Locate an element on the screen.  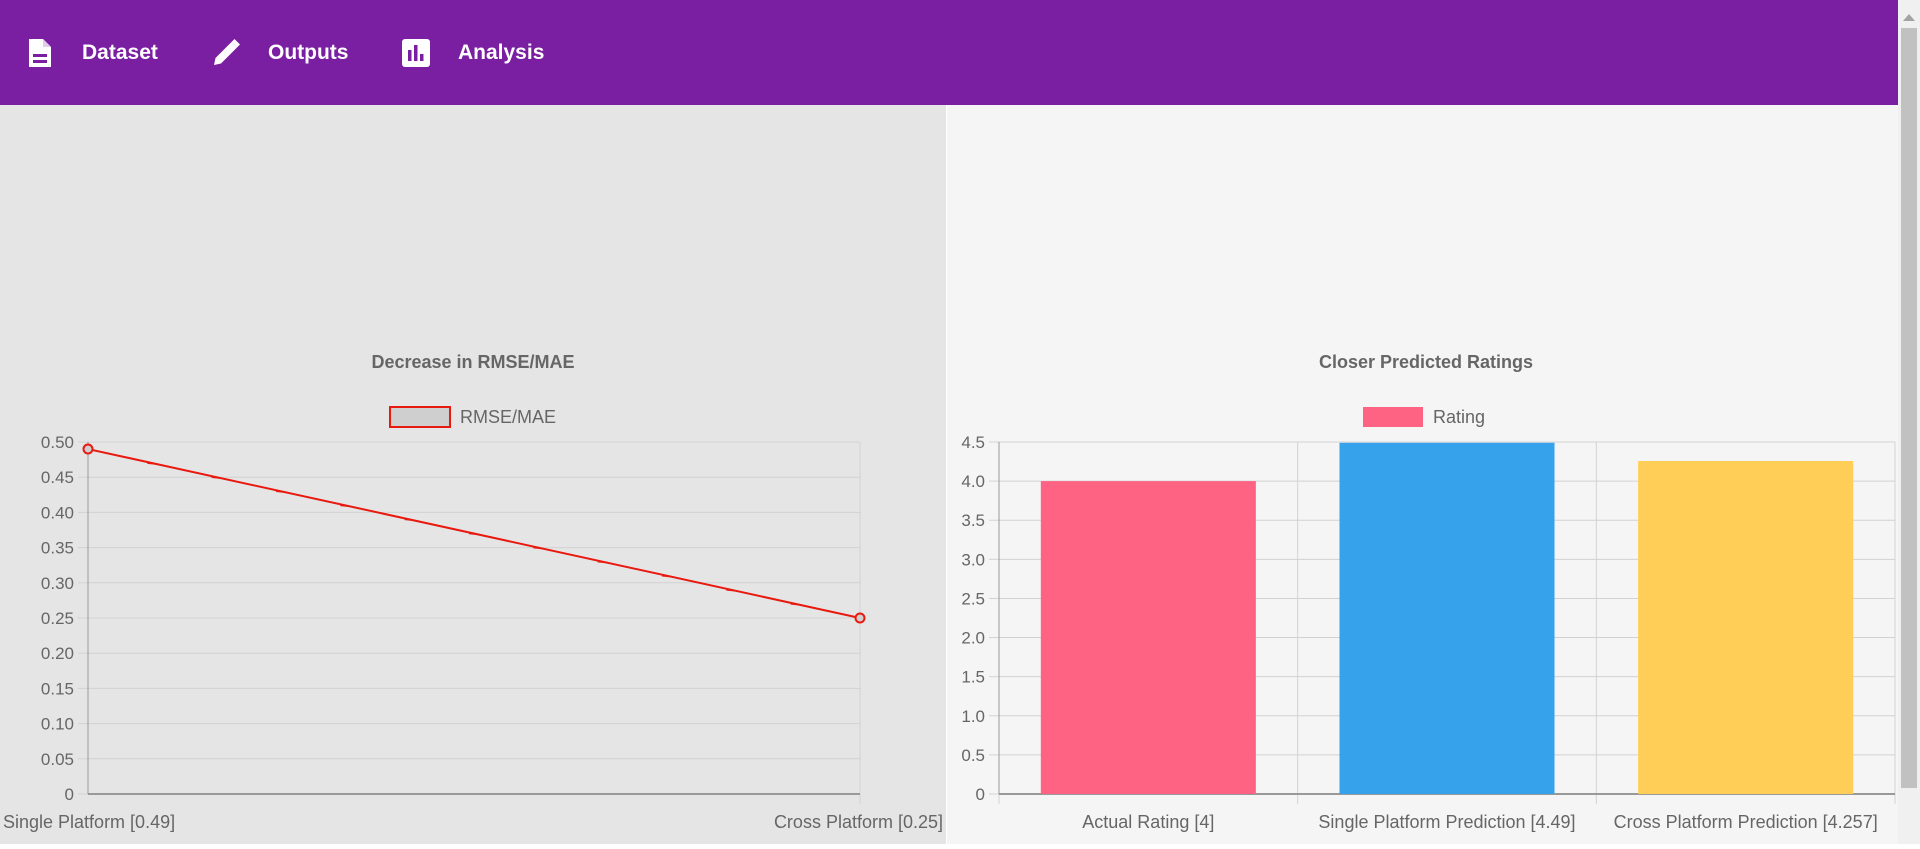
top-navigation-bar: Dataset Outputs Analysis is located at coordinates (949, 52).